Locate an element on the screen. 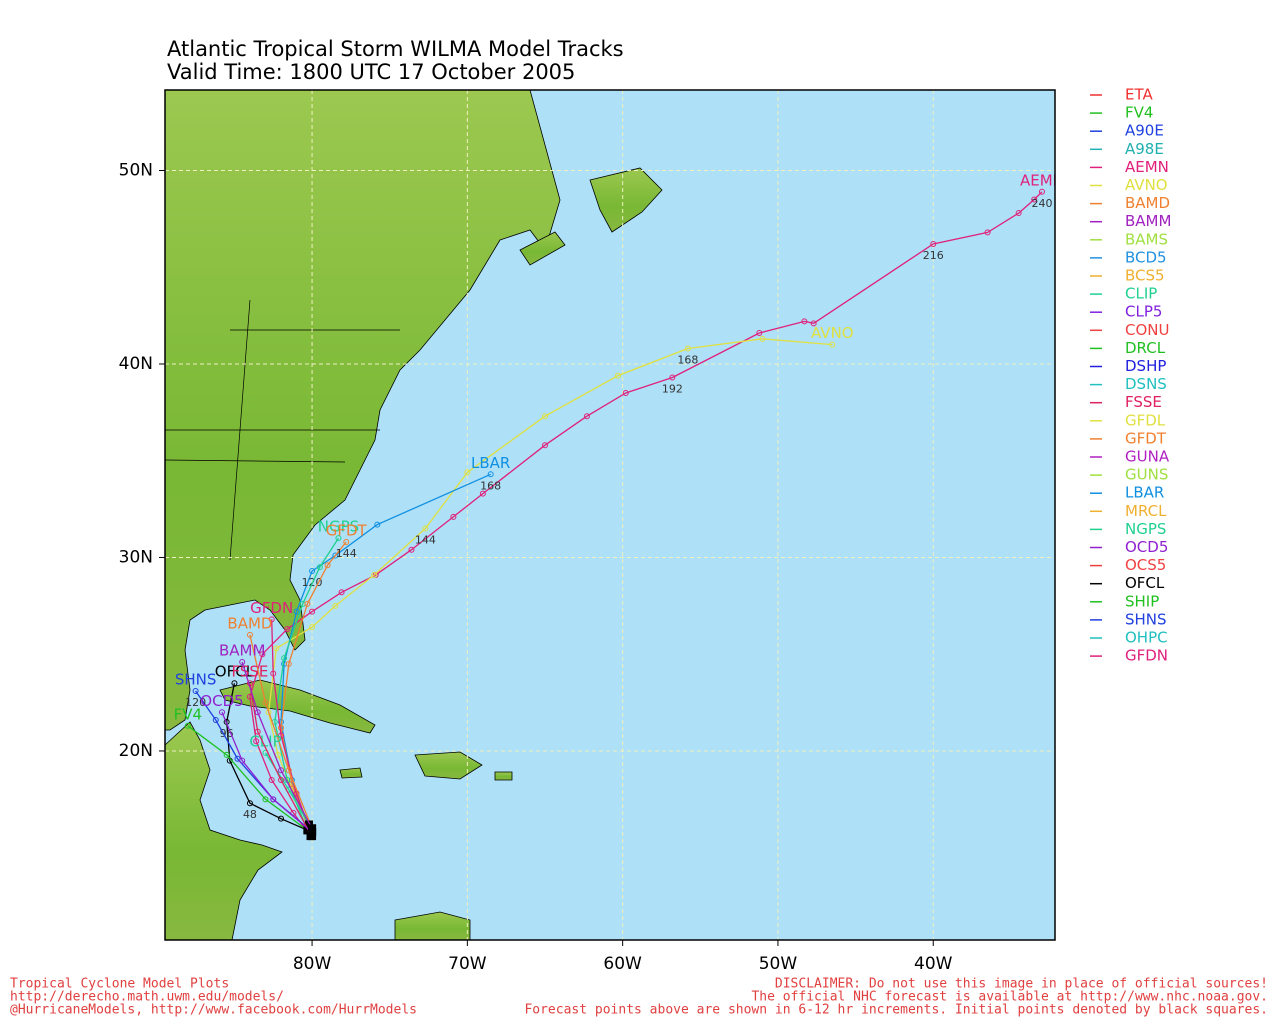 The height and width of the screenshot is (1024, 1280). legend-label: GFDT is located at coordinates (1146, 438).